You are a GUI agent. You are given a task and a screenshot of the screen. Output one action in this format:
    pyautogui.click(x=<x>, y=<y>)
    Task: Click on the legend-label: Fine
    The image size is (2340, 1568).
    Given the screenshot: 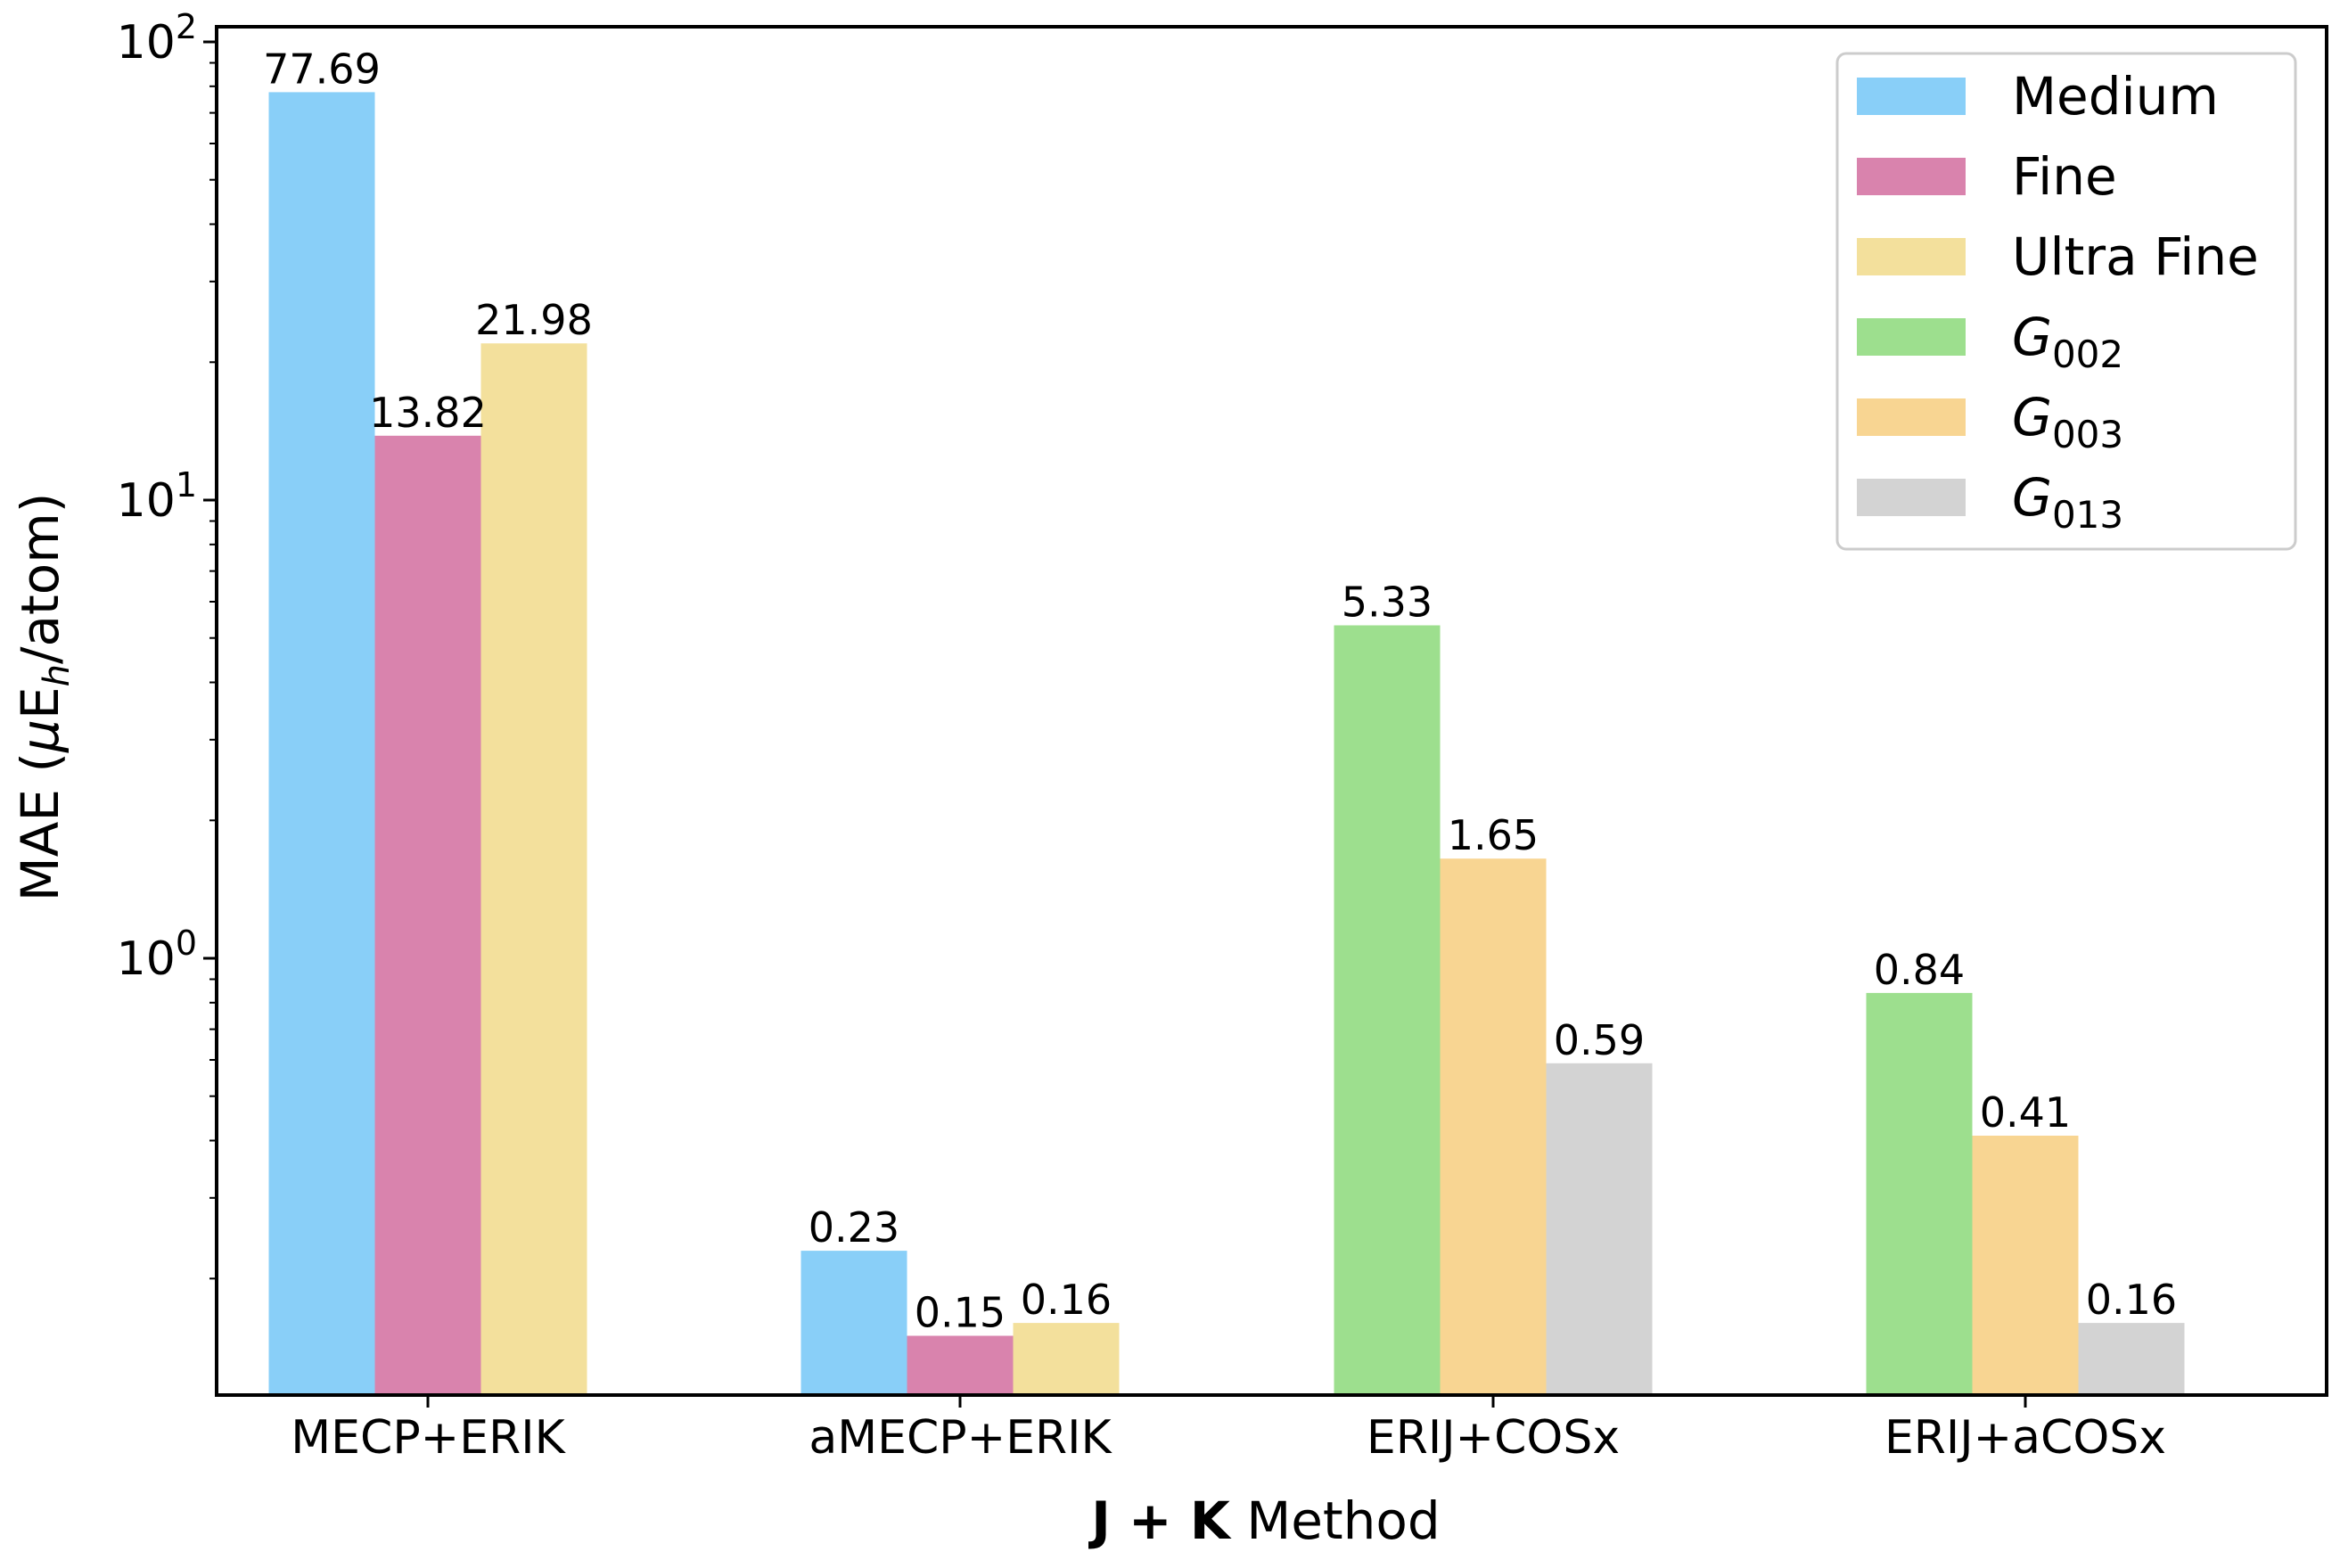 What is the action you would take?
    pyautogui.click(x=2064, y=176)
    